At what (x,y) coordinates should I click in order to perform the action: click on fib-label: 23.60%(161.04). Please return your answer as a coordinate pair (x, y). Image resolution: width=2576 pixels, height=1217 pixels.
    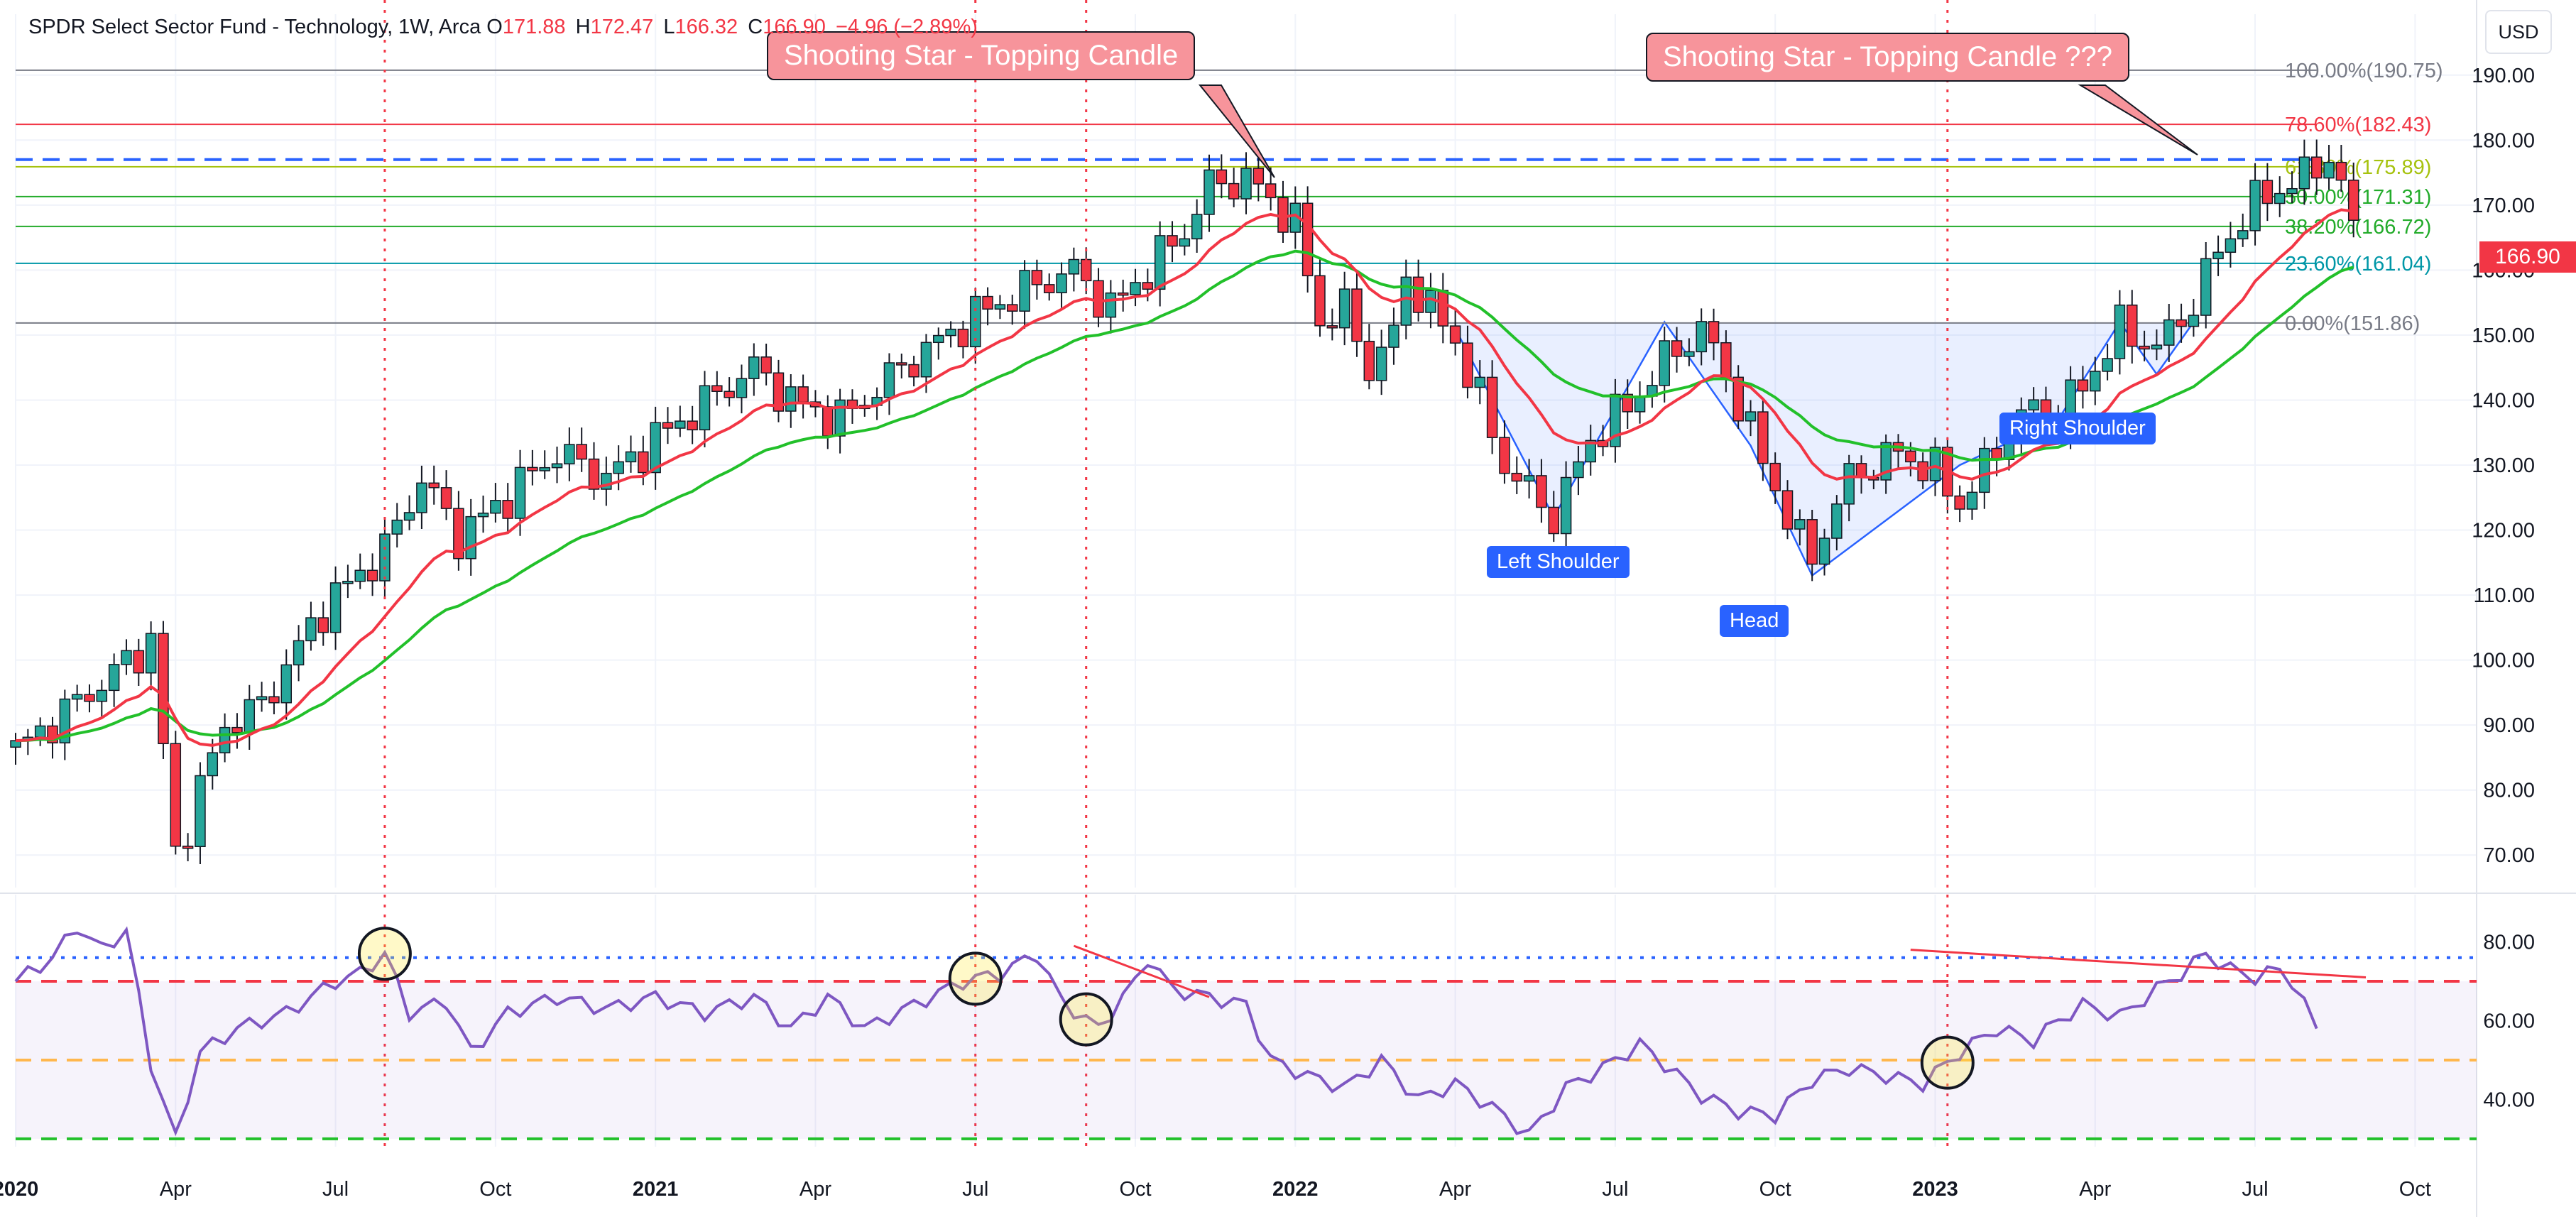
    Looking at the image, I should click on (2358, 264).